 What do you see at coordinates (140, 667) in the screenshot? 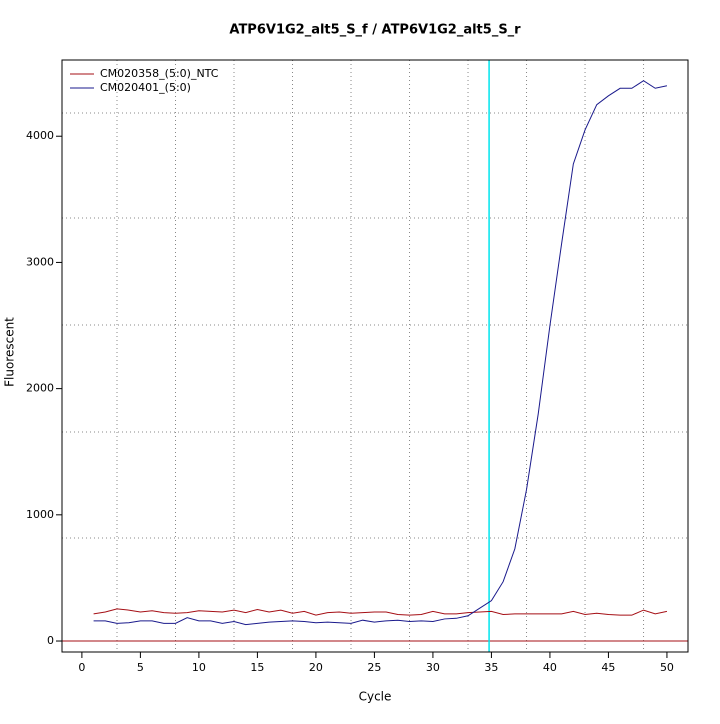
I see `x-tick-label: 5` at bounding box center [140, 667].